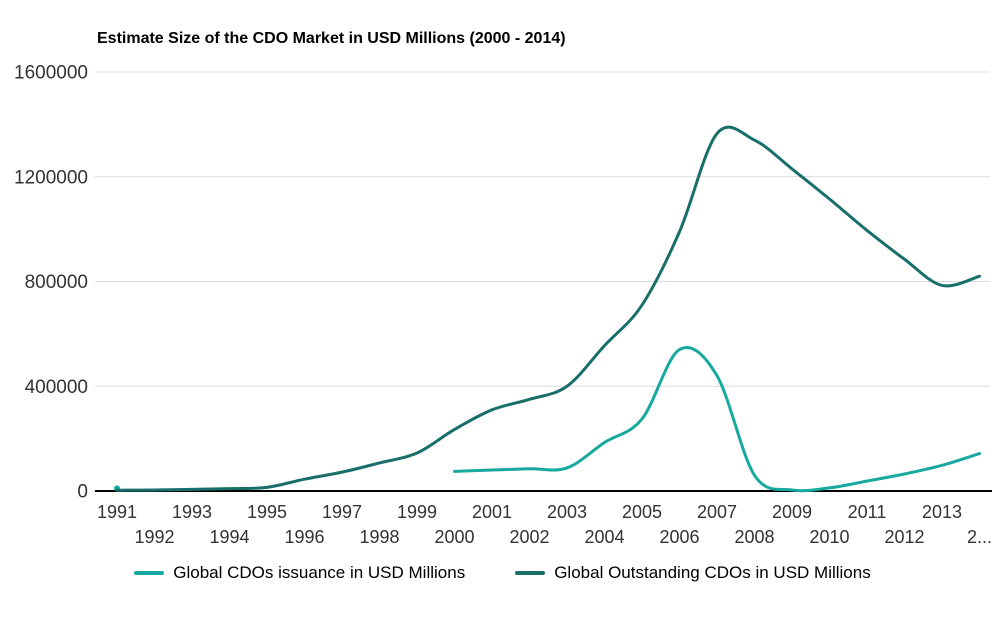 The width and height of the screenshot is (1005, 625). I want to click on legend-item-issuance: Global CDOs issuance in USD Millions, so click(299, 573).